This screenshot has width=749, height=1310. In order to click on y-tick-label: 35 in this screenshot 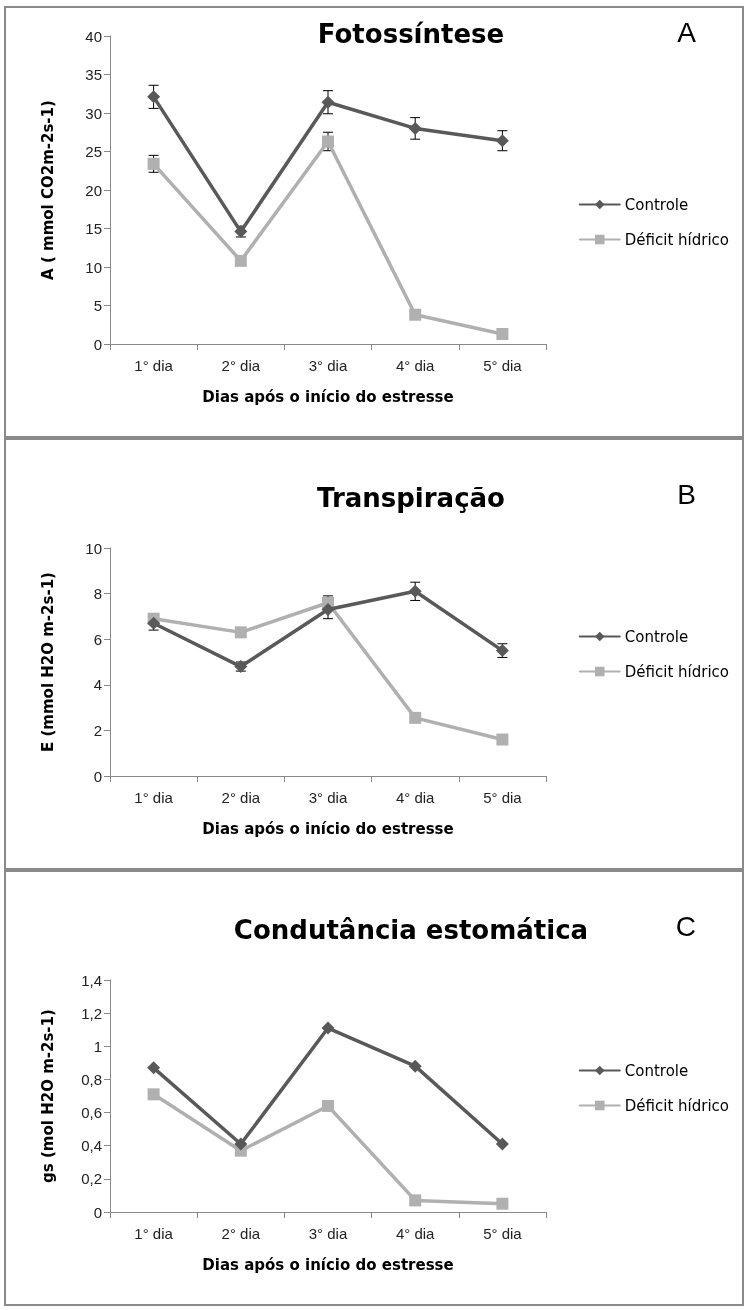, I will do `click(93, 74)`.